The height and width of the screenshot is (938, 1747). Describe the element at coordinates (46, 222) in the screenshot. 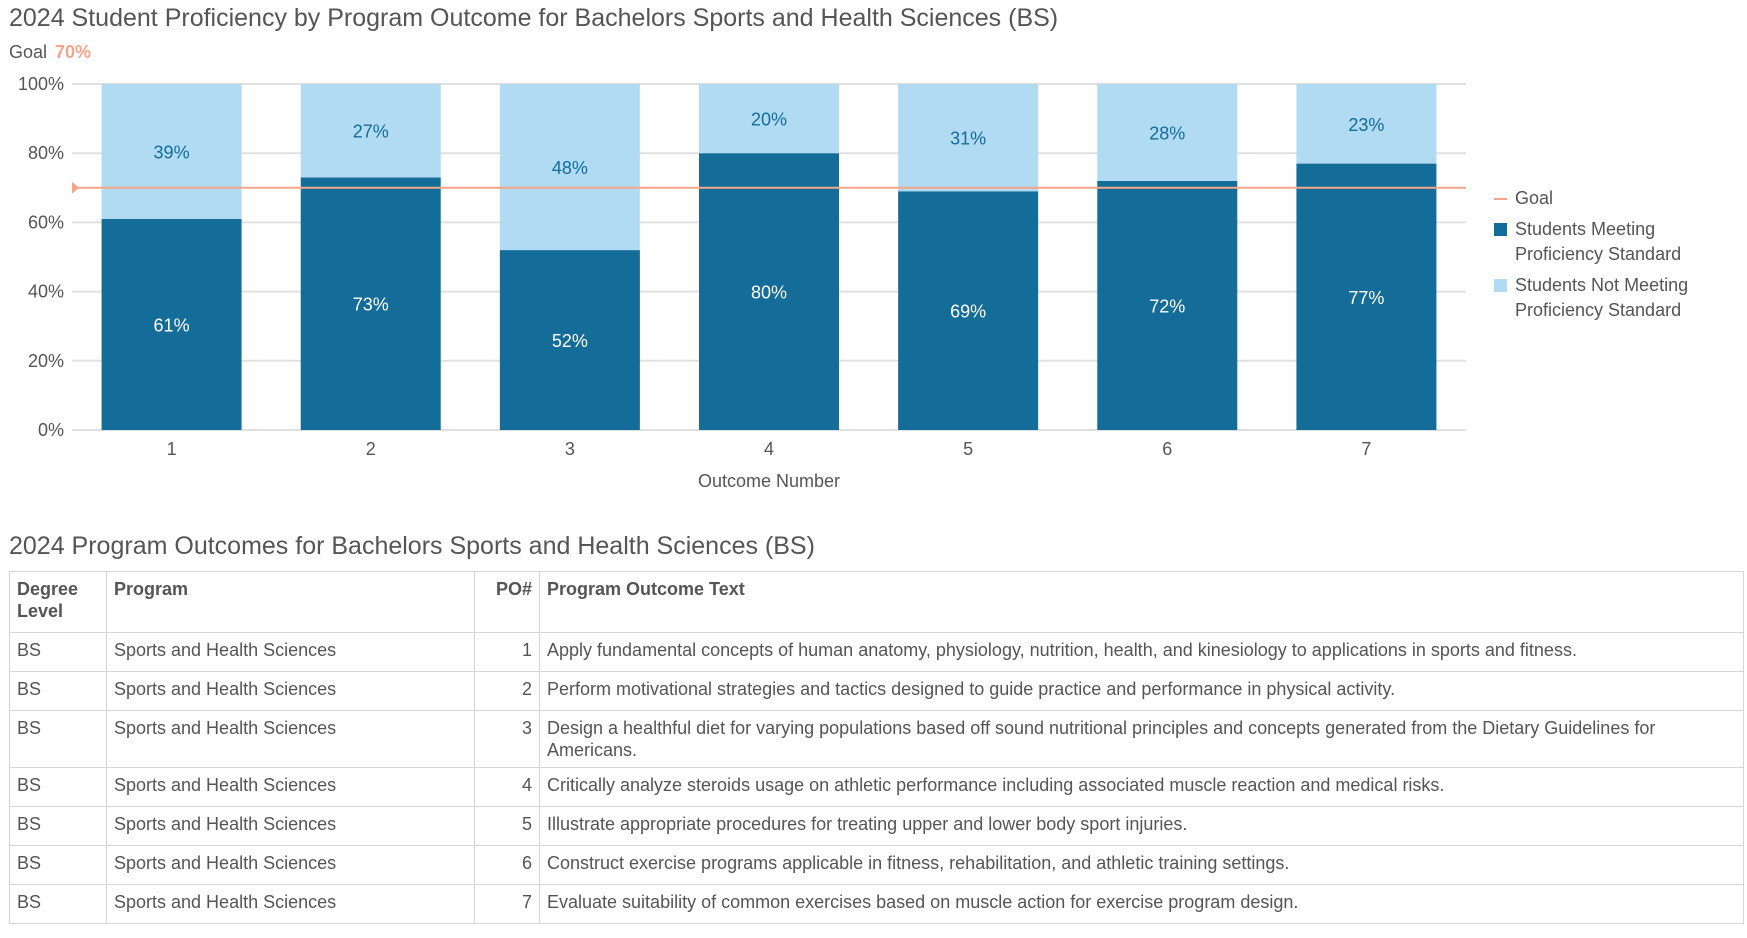

I see `y-tick-label: 60%` at that location.